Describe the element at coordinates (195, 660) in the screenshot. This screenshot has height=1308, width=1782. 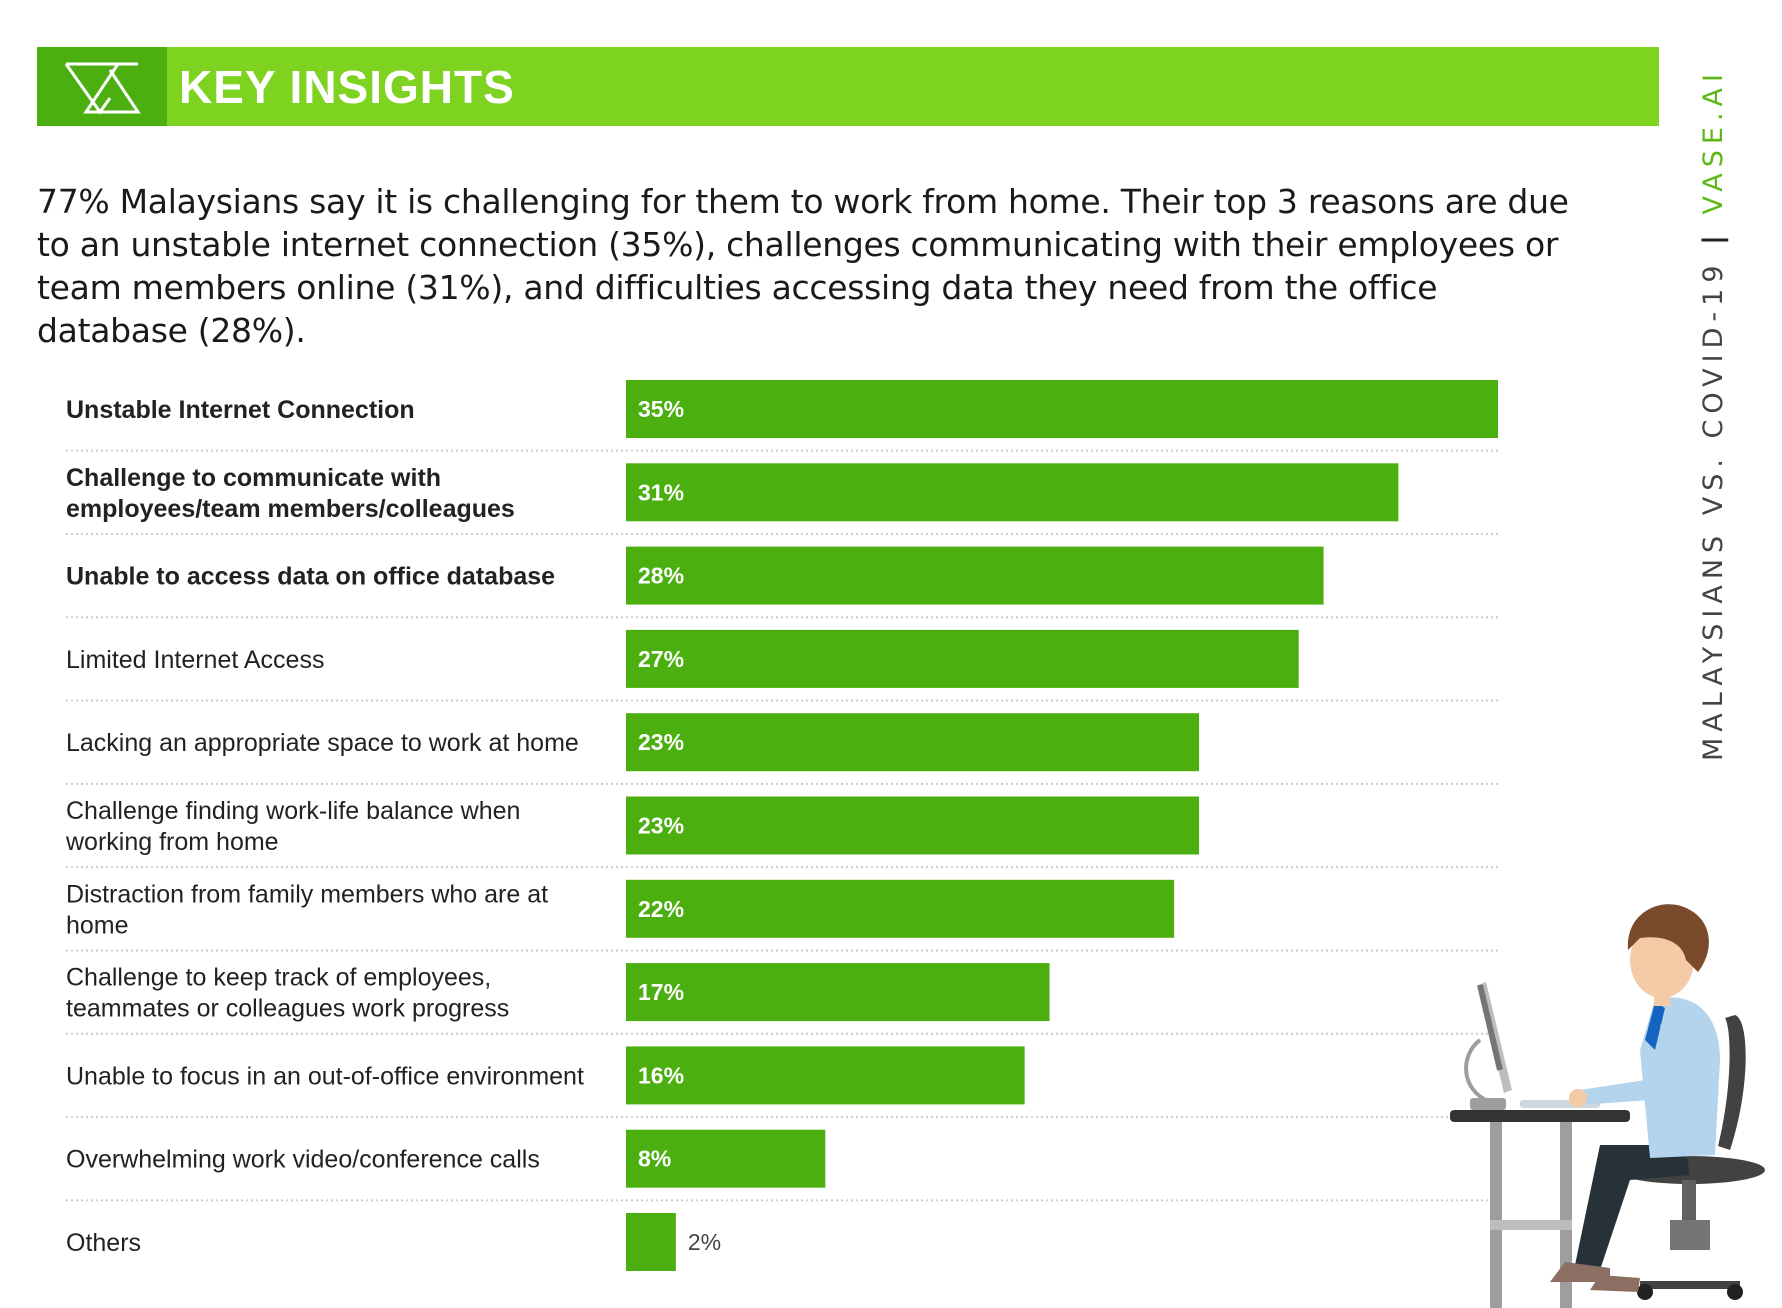
I see `category-label: Limited Internet Access` at that location.